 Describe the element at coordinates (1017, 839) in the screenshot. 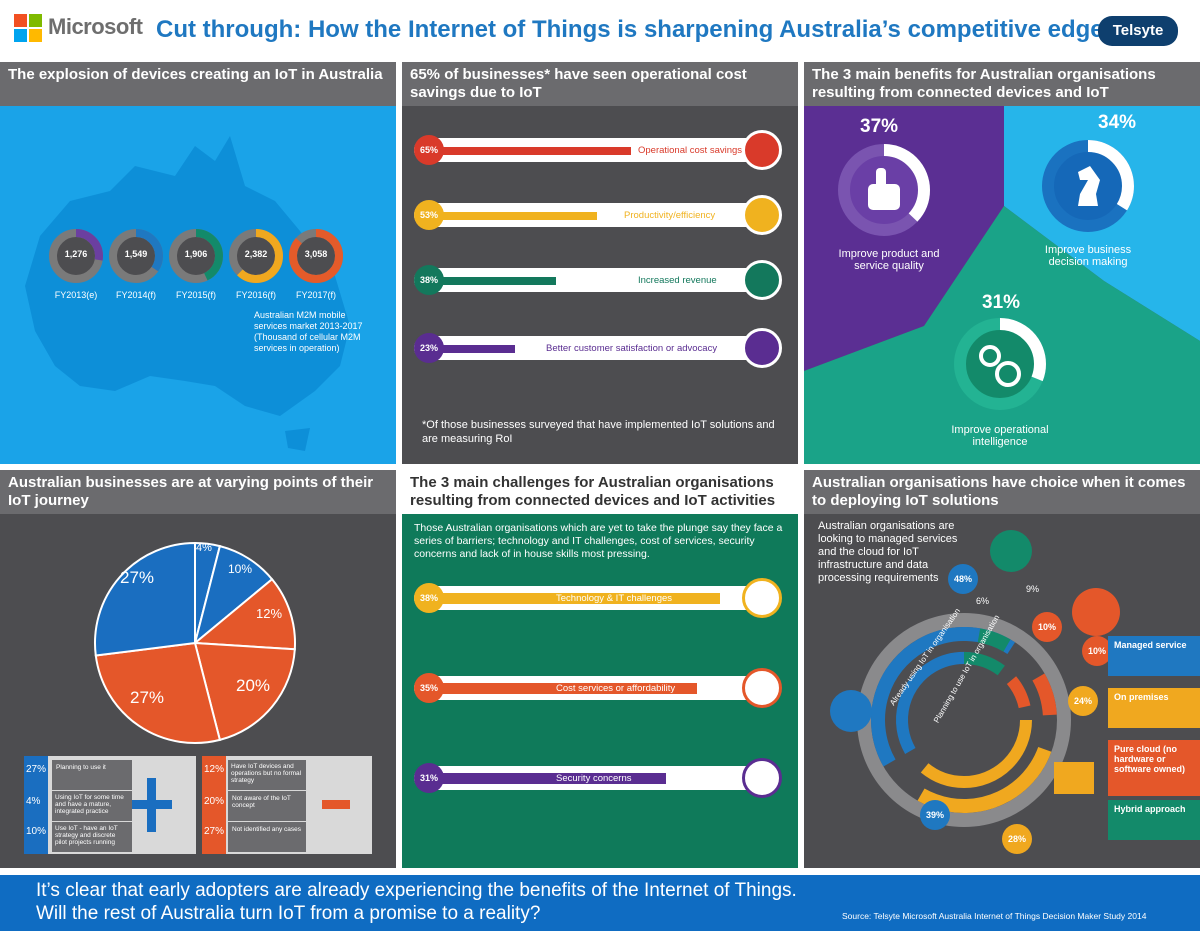

I see `callout-pct: 28%` at that location.